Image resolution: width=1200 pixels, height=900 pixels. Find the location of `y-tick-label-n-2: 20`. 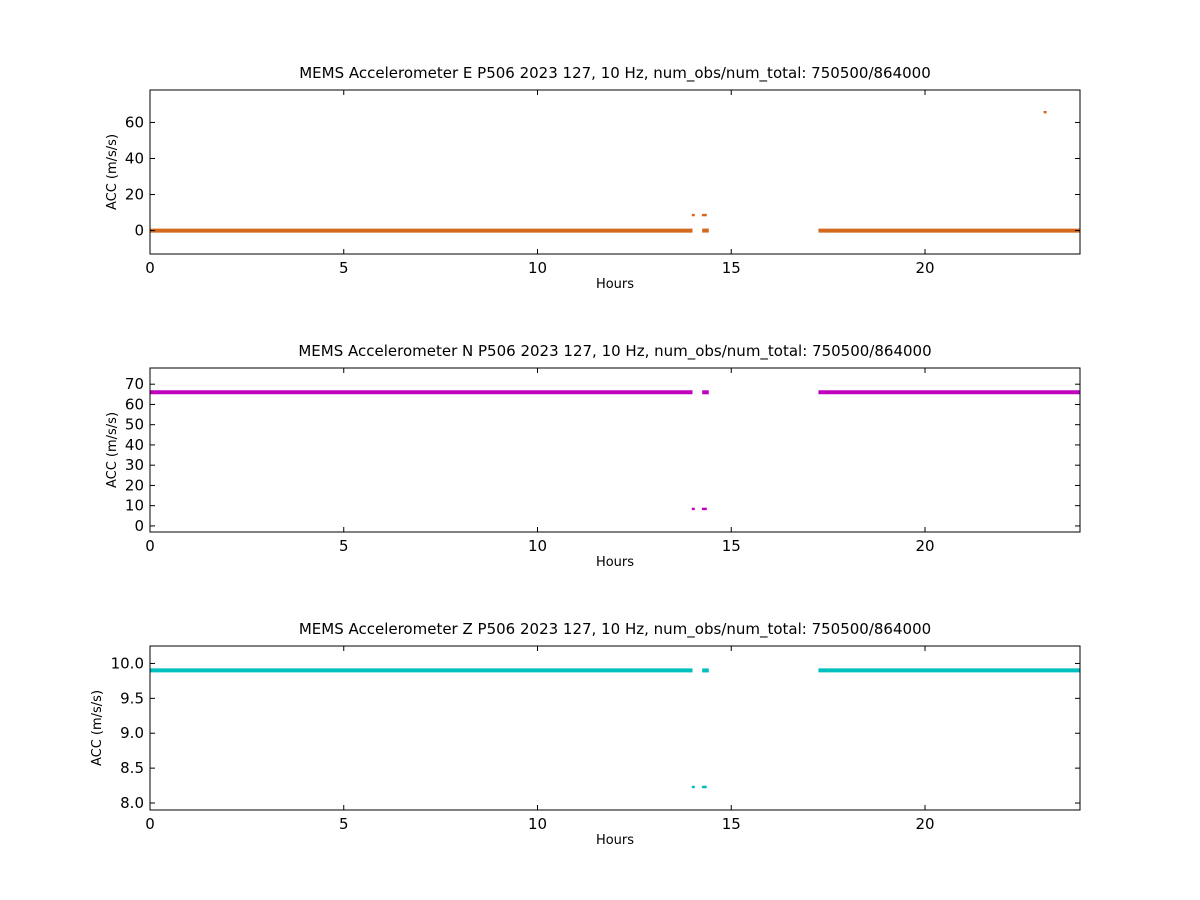

y-tick-label-n-2: 20 is located at coordinates (134, 485).